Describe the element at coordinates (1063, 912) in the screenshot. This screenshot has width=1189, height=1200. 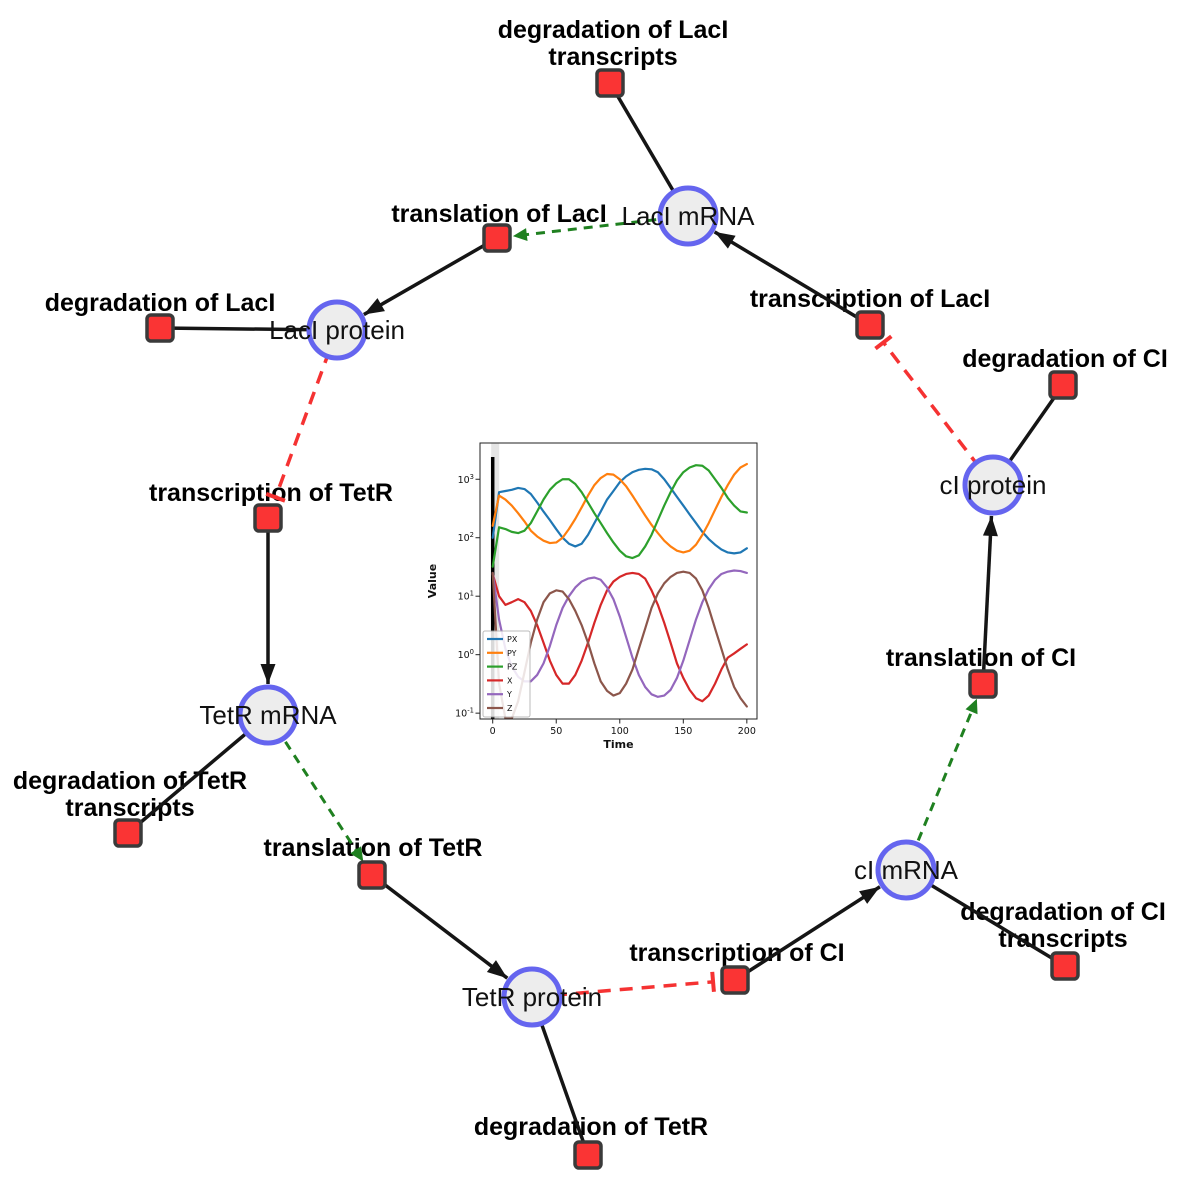
I see `reaction-label-degradation-of-ci-transcripts: degradation of CI` at that location.